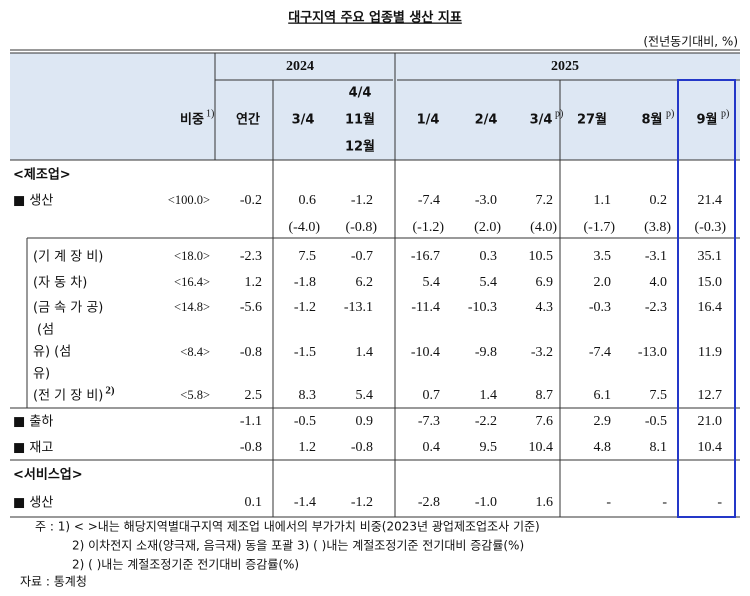  What do you see at coordinates (545, 200) in the screenshot?
I see `cell: 7.2` at bounding box center [545, 200].